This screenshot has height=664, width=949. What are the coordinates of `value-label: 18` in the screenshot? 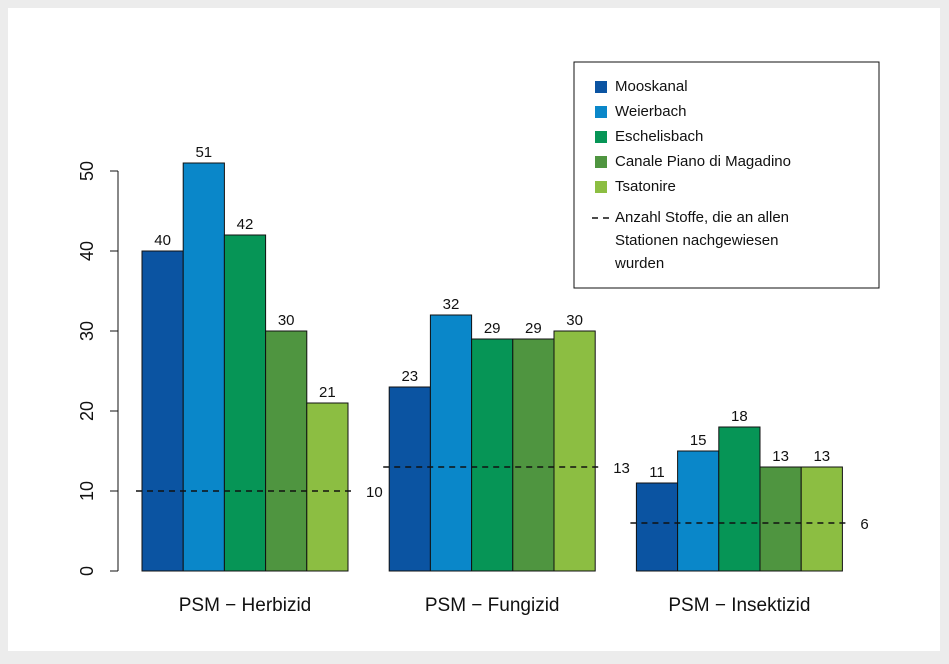 It's located at (739, 416).